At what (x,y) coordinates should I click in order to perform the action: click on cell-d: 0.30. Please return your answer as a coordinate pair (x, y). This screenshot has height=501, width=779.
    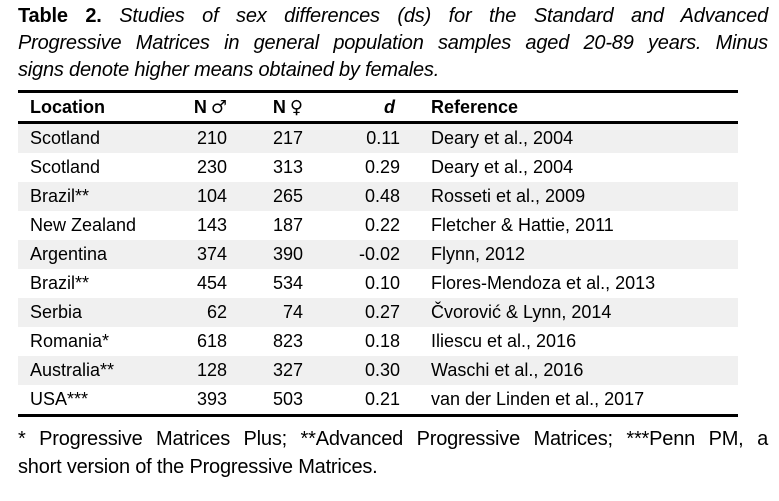
    Looking at the image, I should click on (382, 370).